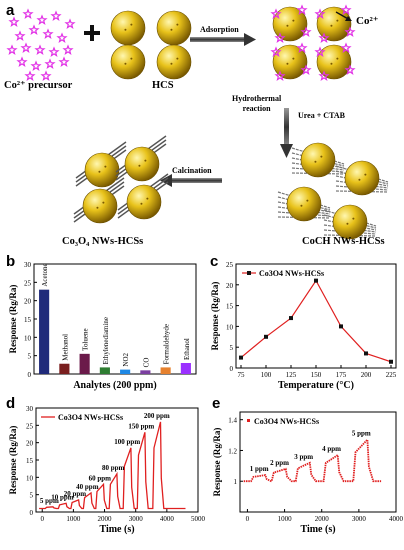  What do you see at coordinates (236, 482) in the screenshot?
I see `y-tick-label: 1` at bounding box center [236, 482].